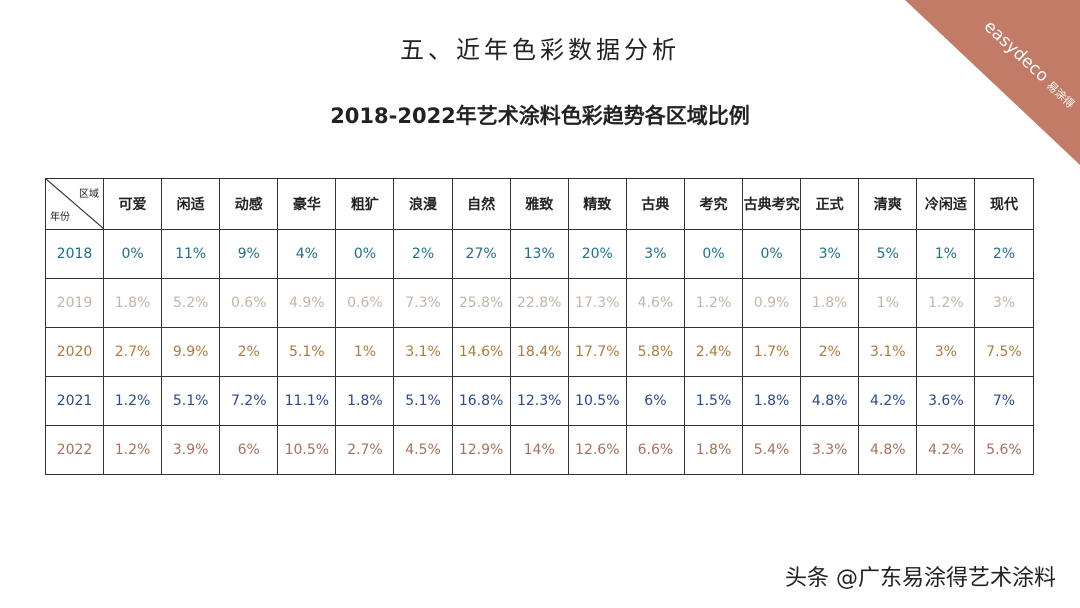 The image size is (1080, 608). Describe the element at coordinates (481, 352) in the screenshot. I see `value-cell: 14.6%` at that location.